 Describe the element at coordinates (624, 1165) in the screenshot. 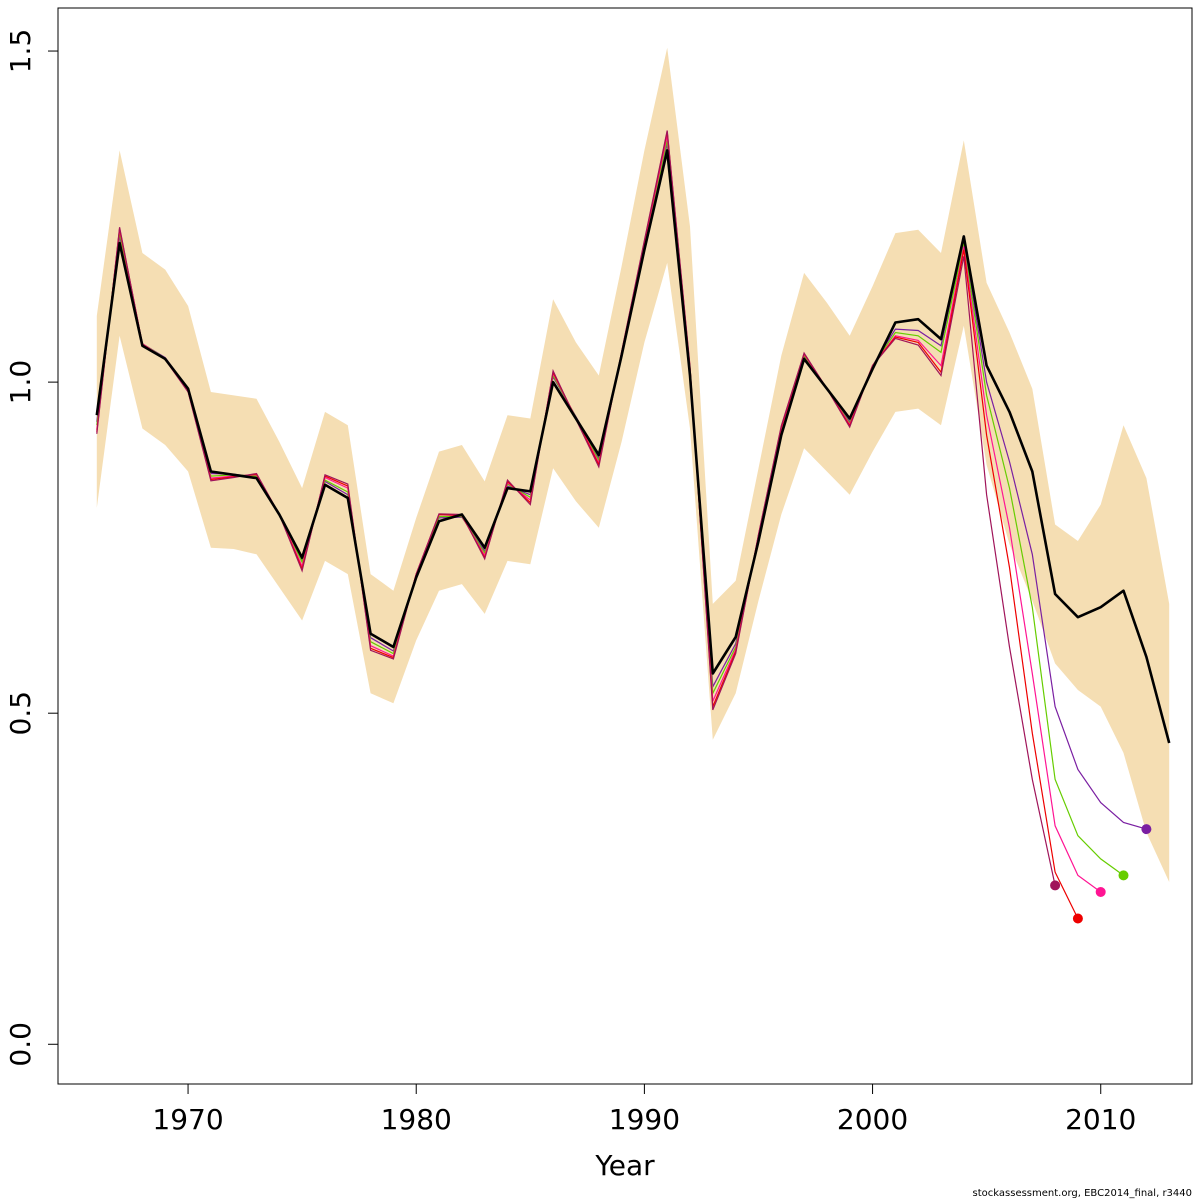

I see `x-axis-title: Year` at that location.